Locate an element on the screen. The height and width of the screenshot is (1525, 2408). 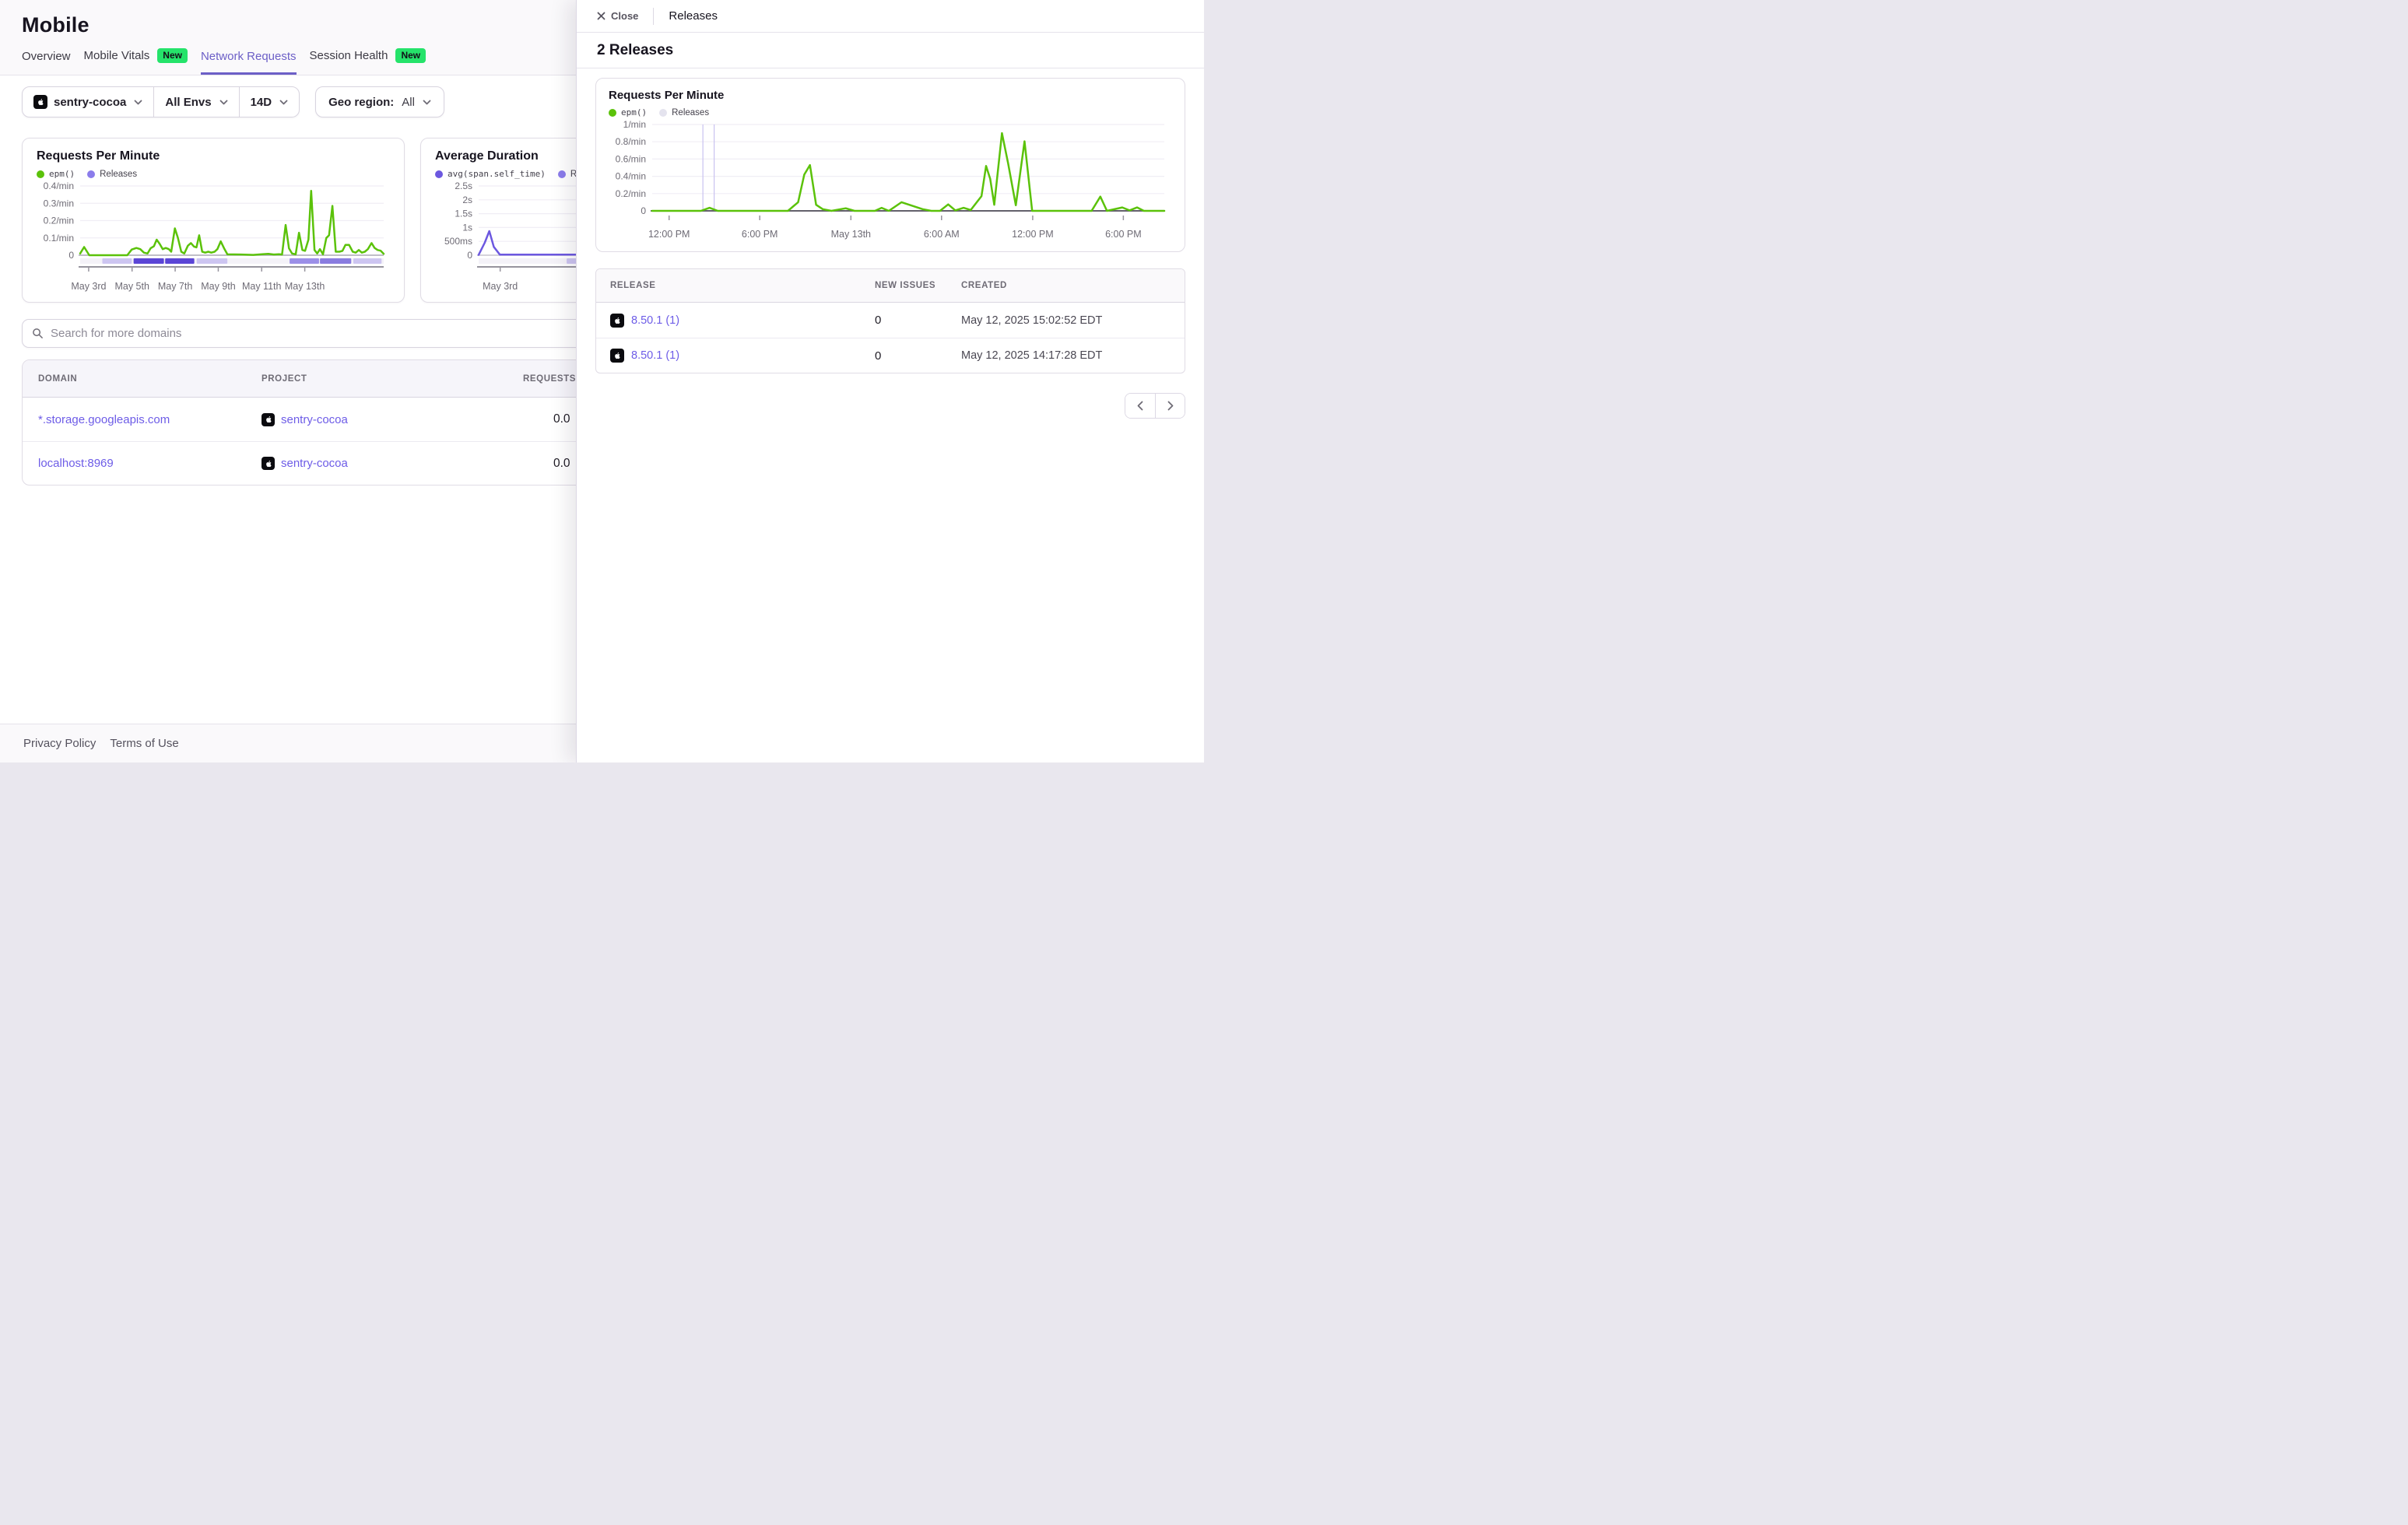
tab-network-requests: Network Requests is located at coordinates (249, 62).